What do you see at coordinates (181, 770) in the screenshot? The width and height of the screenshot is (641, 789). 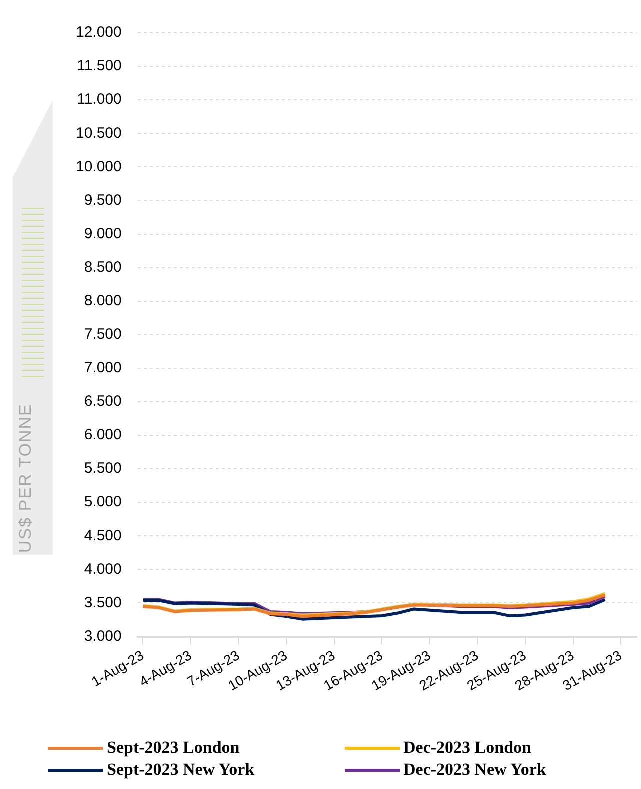 I see `legend-label: Sept-2023 New York` at bounding box center [181, 770].